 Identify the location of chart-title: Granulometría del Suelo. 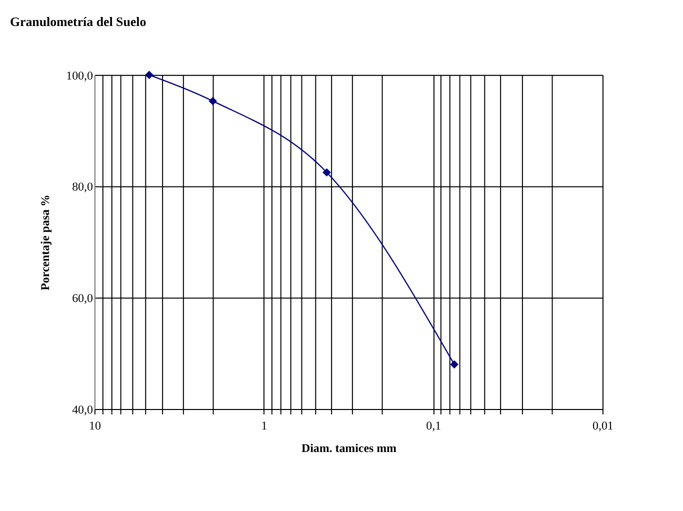
(78, 22).